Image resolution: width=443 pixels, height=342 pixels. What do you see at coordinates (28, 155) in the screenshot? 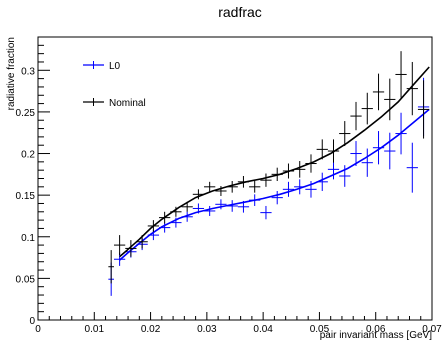
I see `y-tick-label: 0.2` at bounding box center [28, 155].